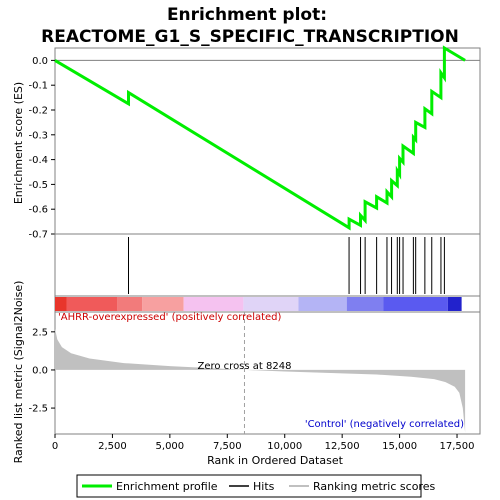  Describe the element at coordinates (227, 446) in the screenshot. I see `x-tick-label: 7,500` at that location.